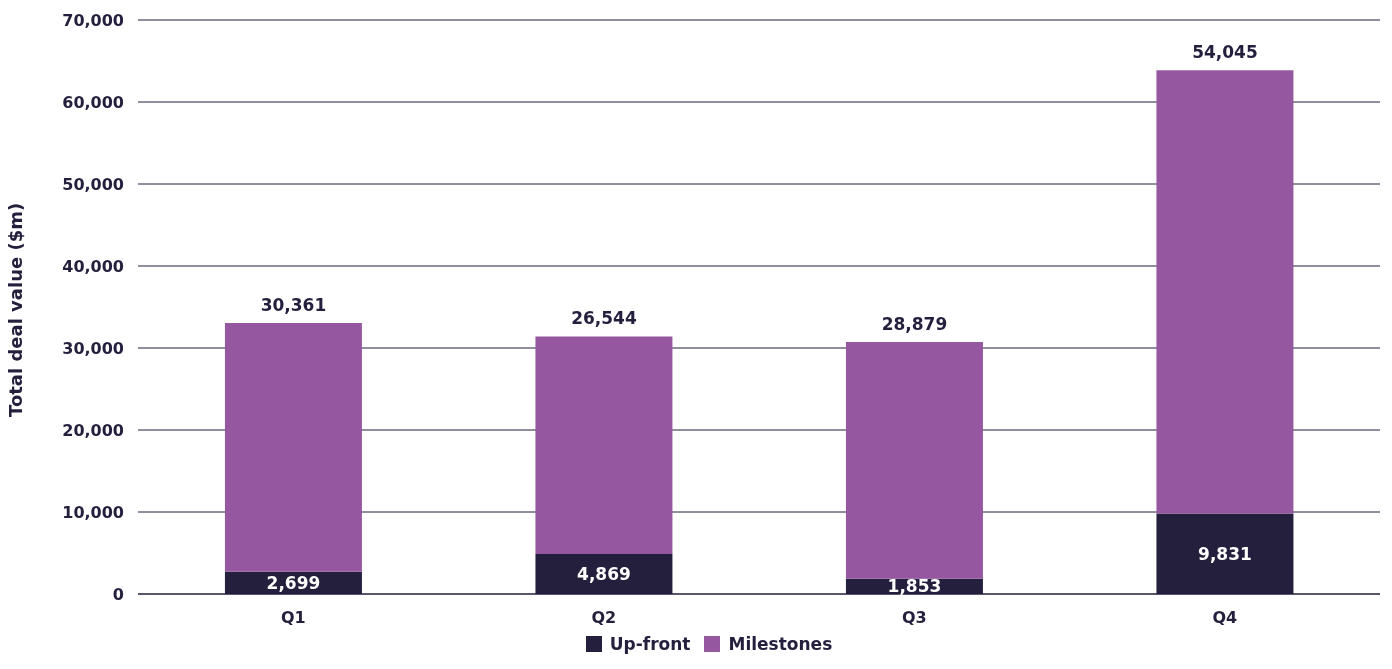 The image size is (1392, 669). I want to click on x-tick-label: Q1, so click(293, 618).